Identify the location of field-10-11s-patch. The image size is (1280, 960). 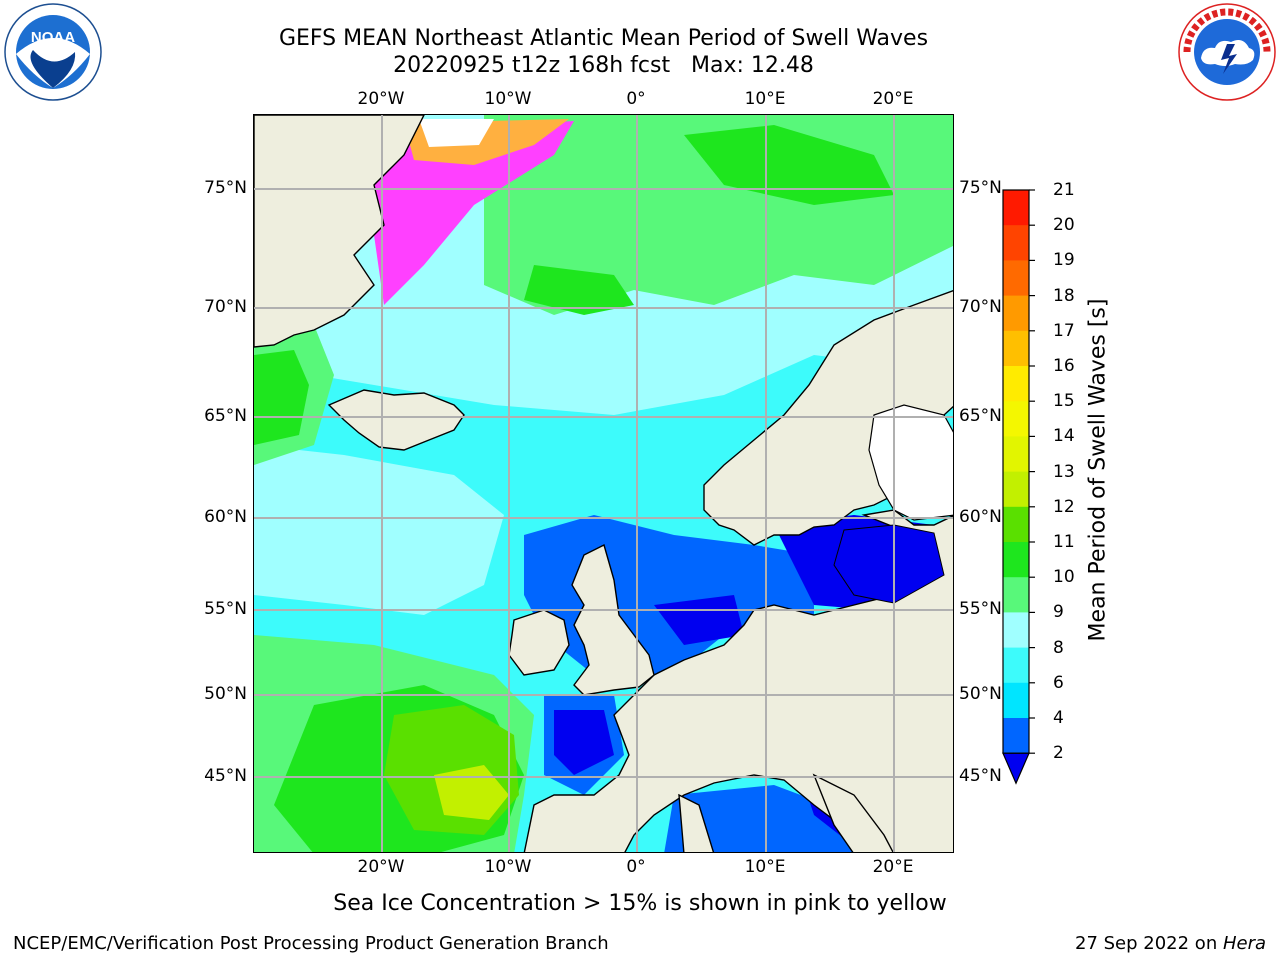
(579, 290).